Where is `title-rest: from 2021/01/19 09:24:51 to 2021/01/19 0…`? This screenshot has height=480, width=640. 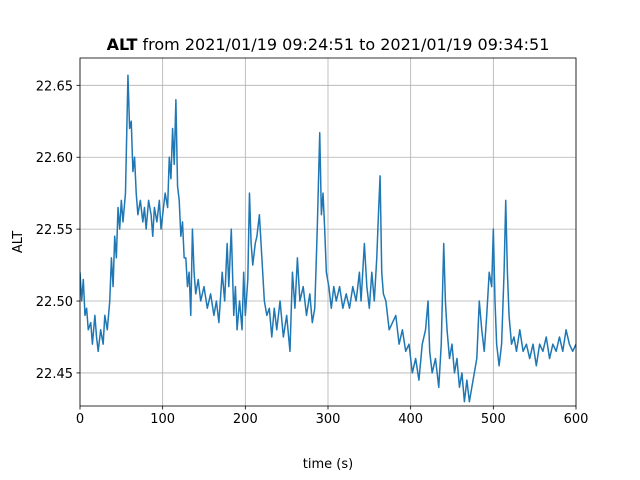
title-rest: from 2021/01/19 09:24:51 to 2021/01/19 0… is located at coordinates (346, 44).